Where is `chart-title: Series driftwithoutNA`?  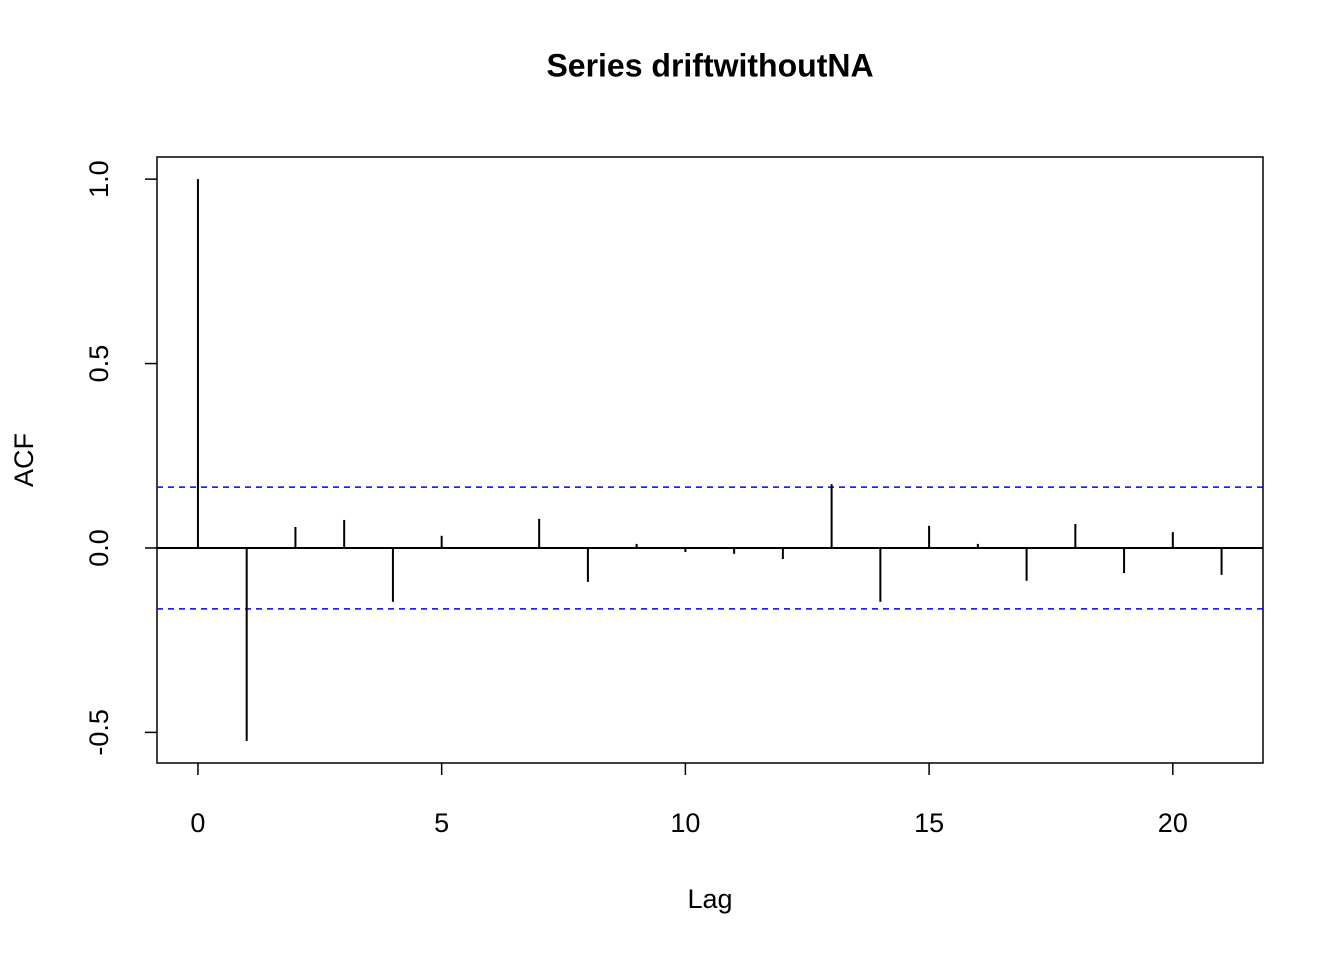
chart-title: Series driftwithoutNA is located at coordinates (709, 65).